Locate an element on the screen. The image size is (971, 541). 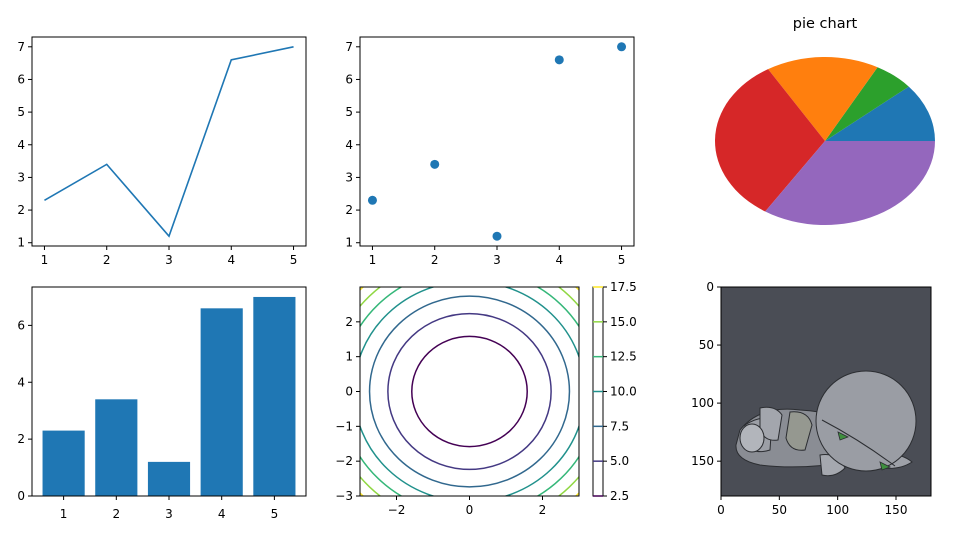
contour-ytick-label: −3 is located at coordinates (344, 496).